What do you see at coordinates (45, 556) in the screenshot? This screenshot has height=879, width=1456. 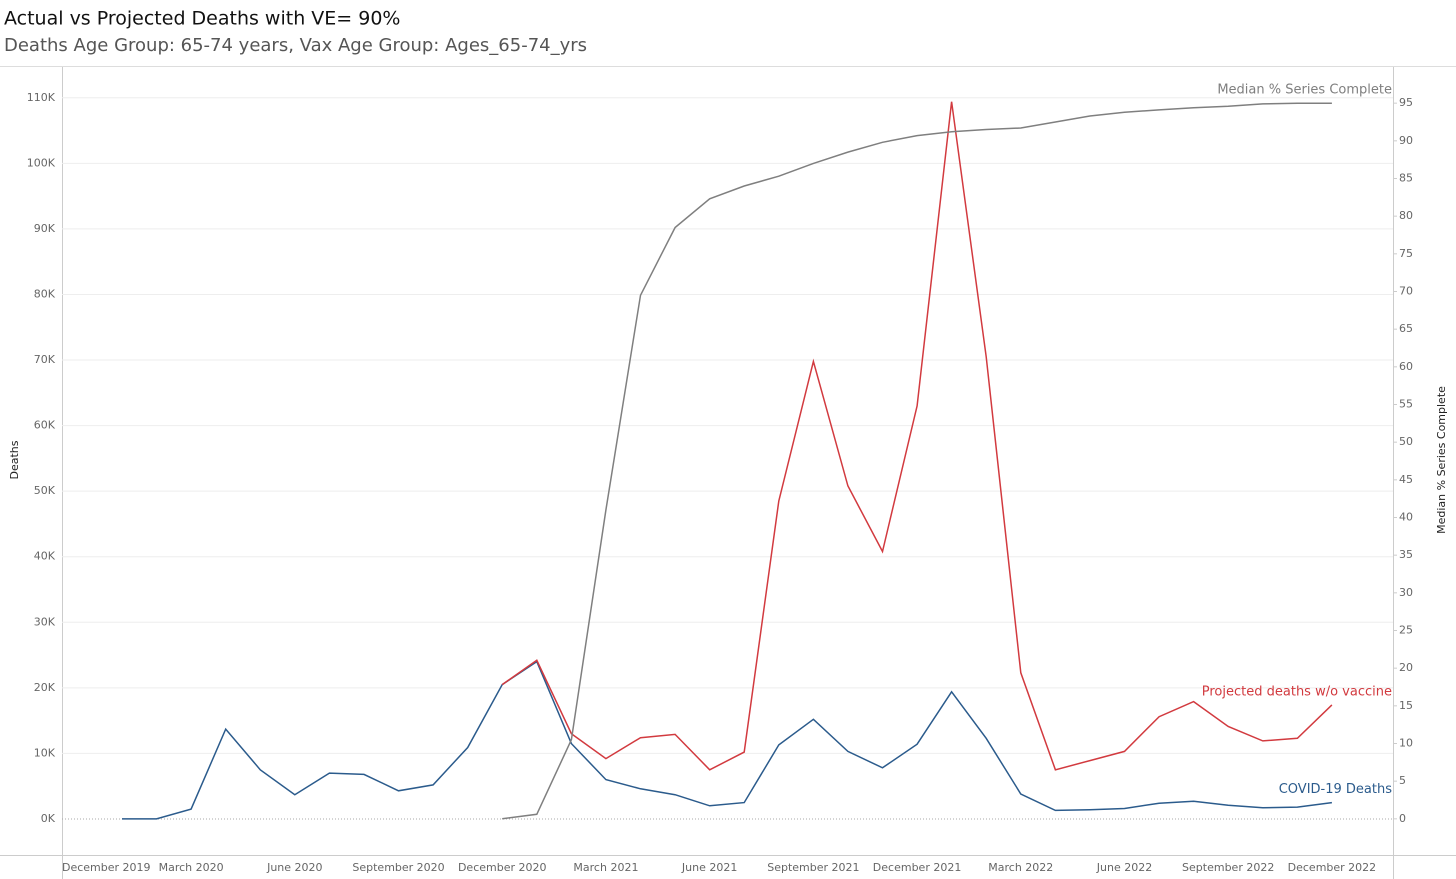 I see `y-tick-label: 40K` at bounding box center [45, 556].